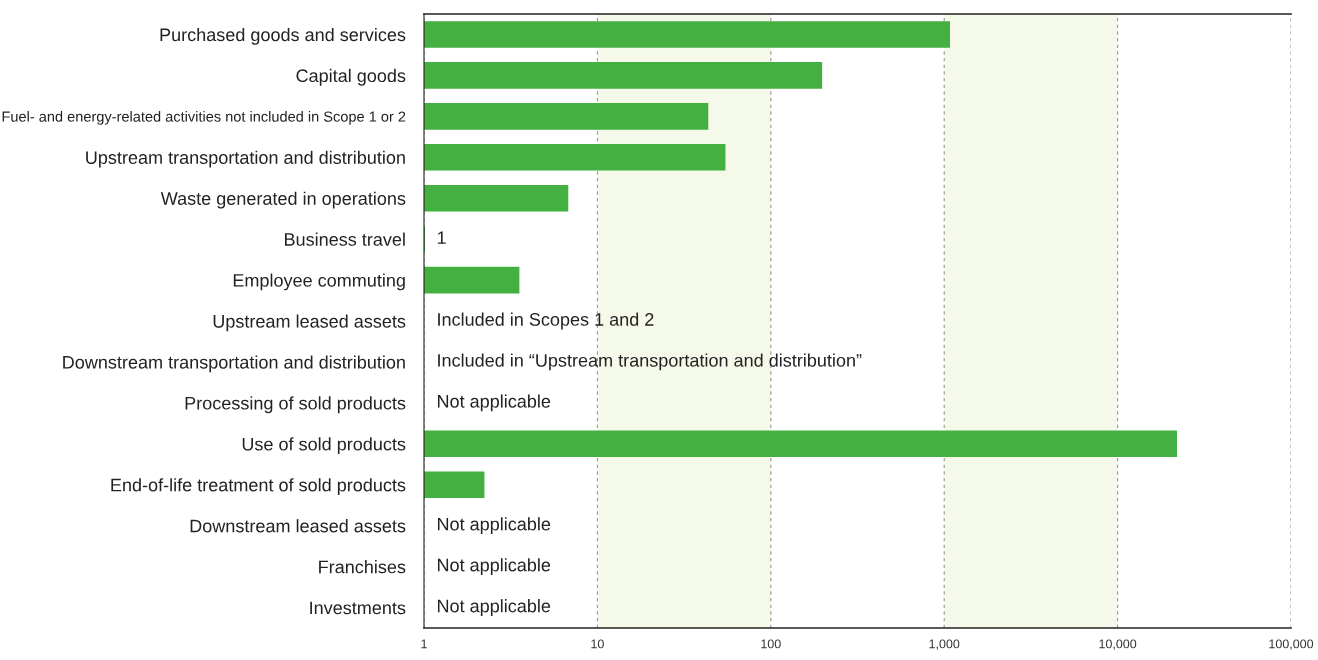  Describe the element at coordinates (1291, 644) in the screenshot. I see `x-tick-label: 100,000` at that location.